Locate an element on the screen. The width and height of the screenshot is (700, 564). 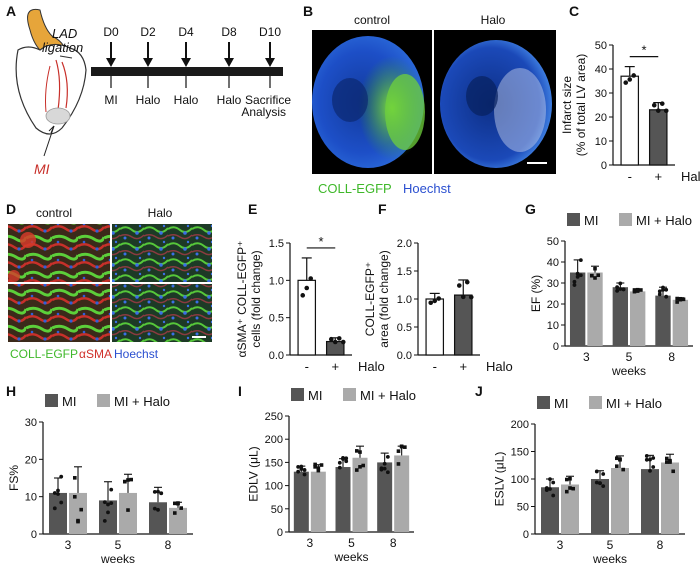
y-tick-label: 30 is located at coordinates (553, 284).